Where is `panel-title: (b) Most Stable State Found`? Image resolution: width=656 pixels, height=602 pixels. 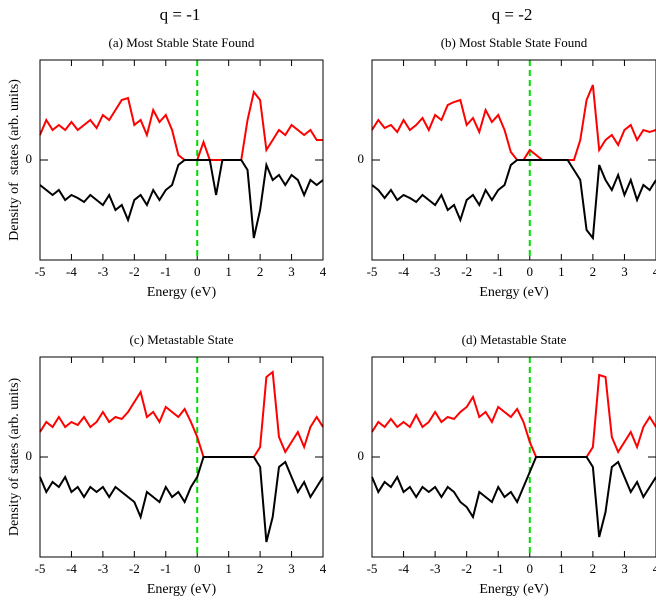 panel-title: (b) Most Stable State Found is located at coordinates (514, 42).